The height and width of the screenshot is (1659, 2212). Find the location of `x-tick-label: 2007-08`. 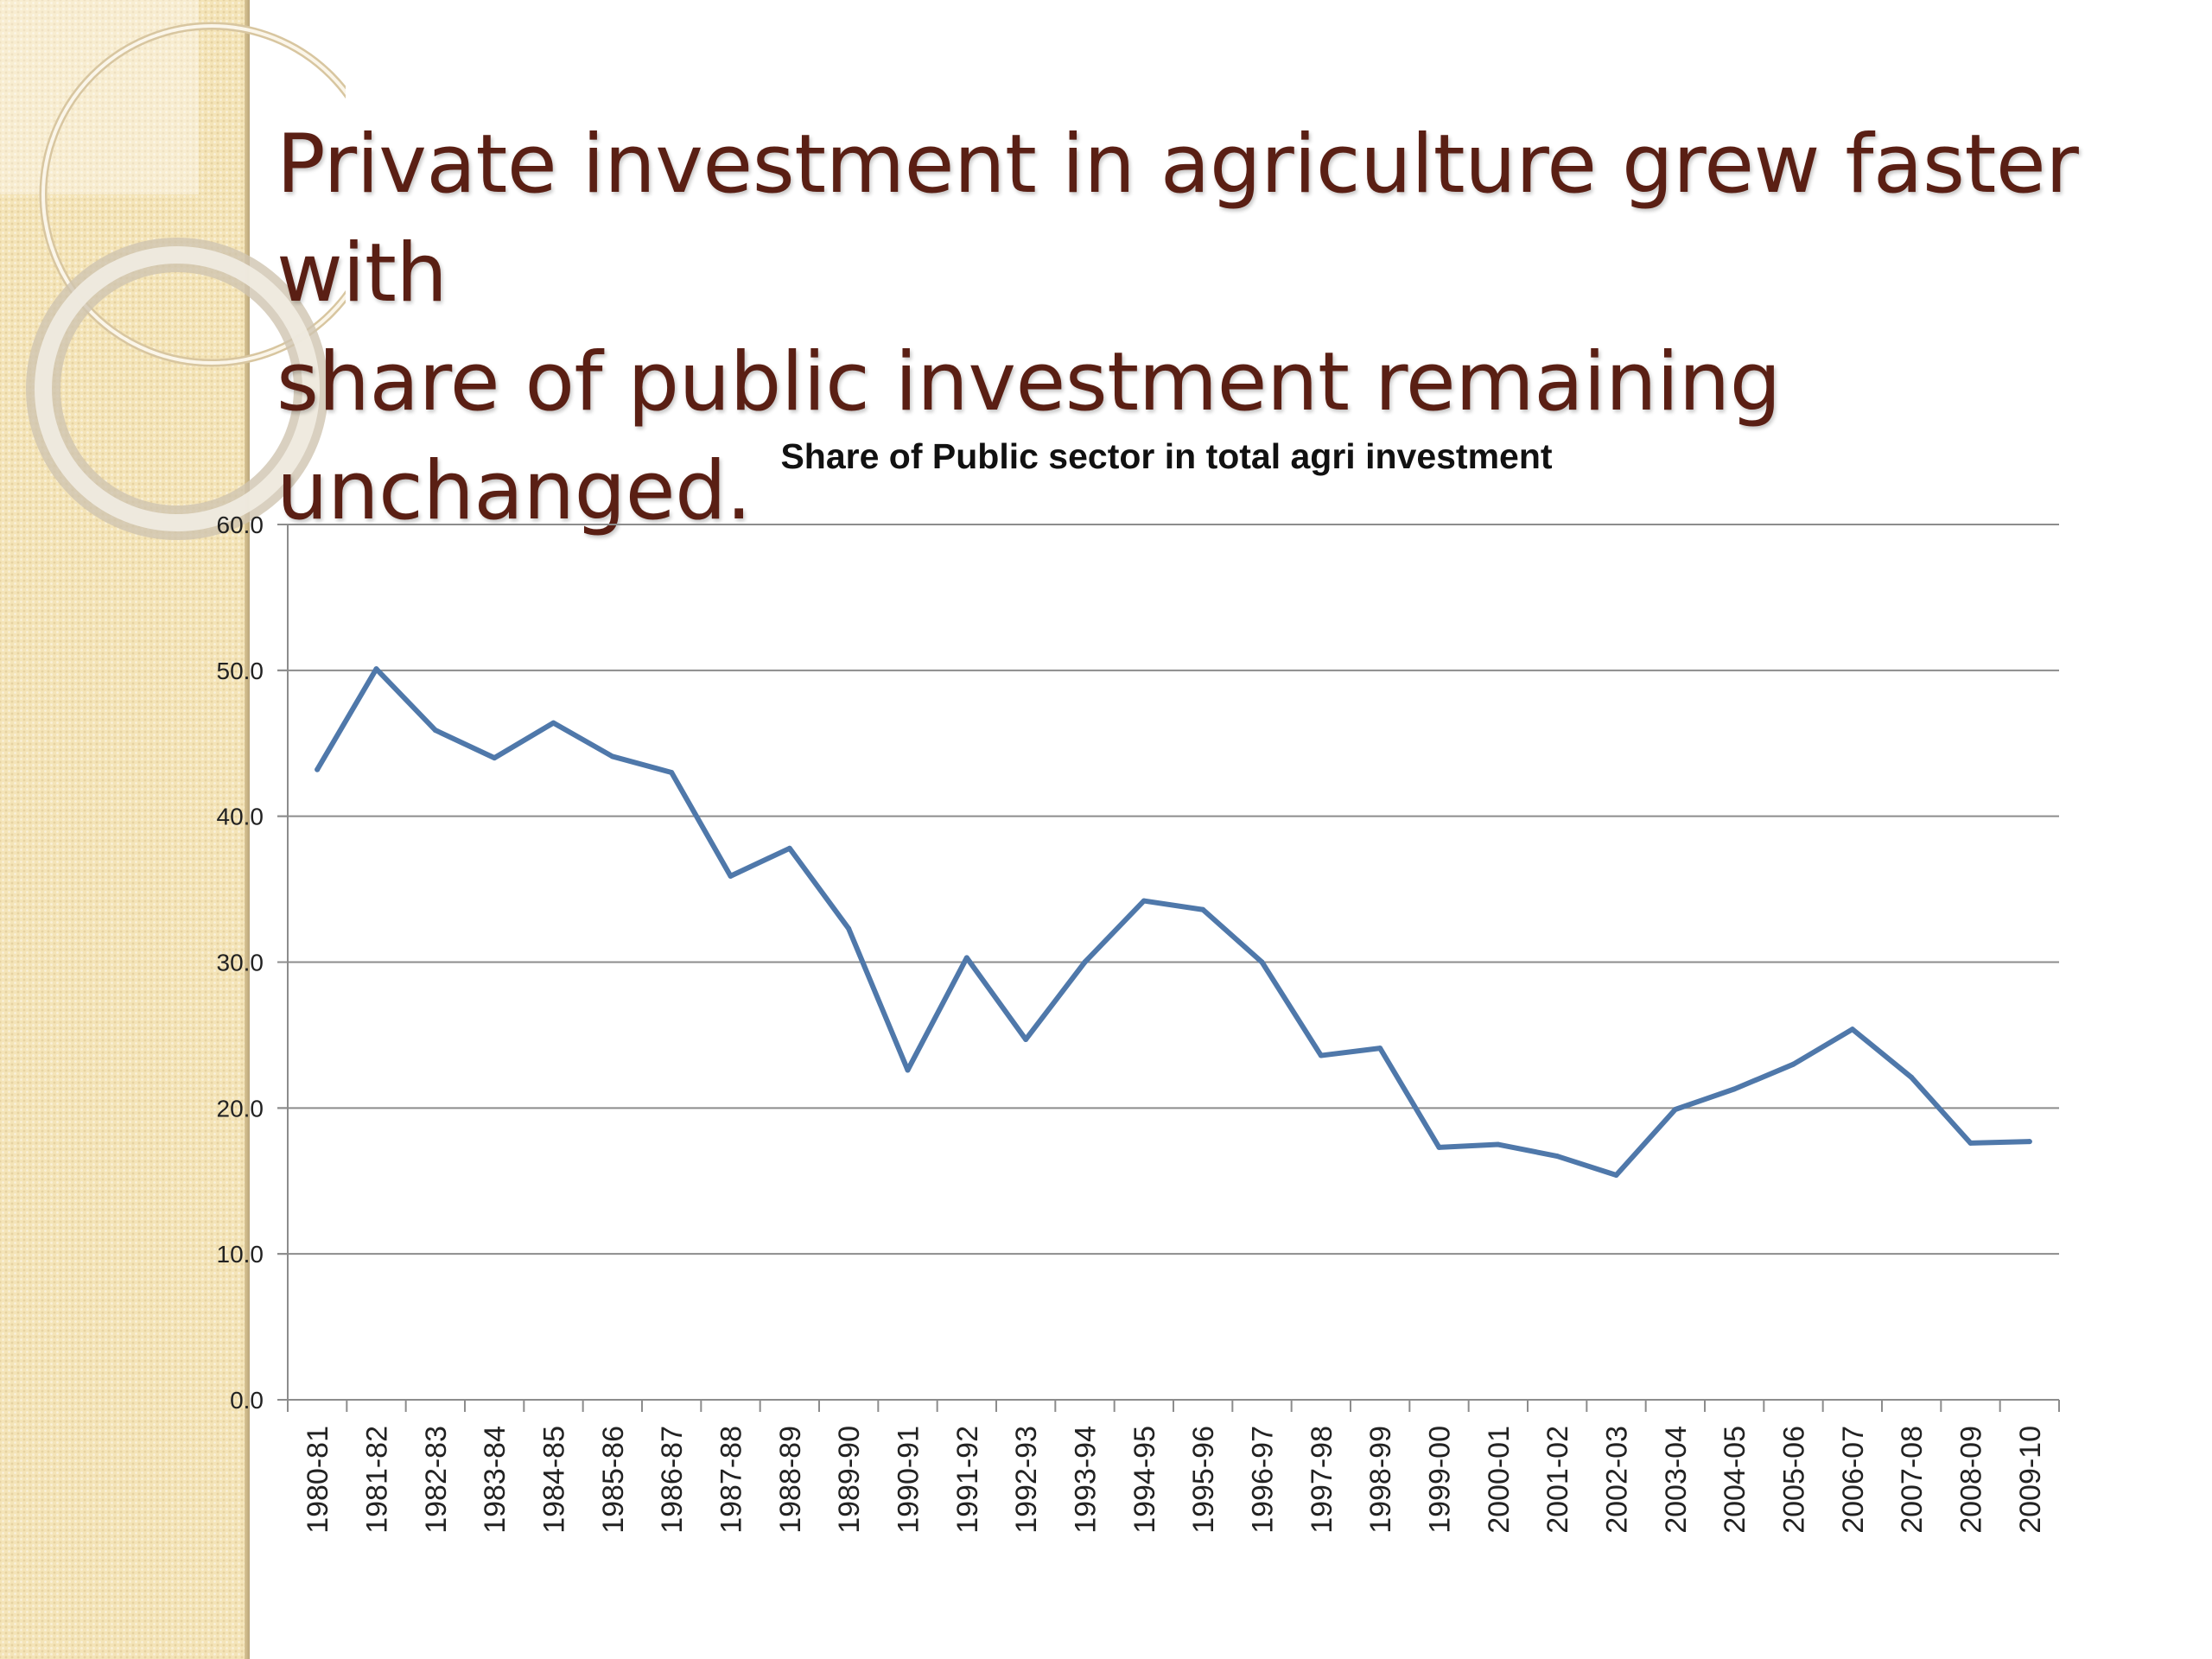

x-tick-label: 2007-08 is located at coordinates (1912, 1480).